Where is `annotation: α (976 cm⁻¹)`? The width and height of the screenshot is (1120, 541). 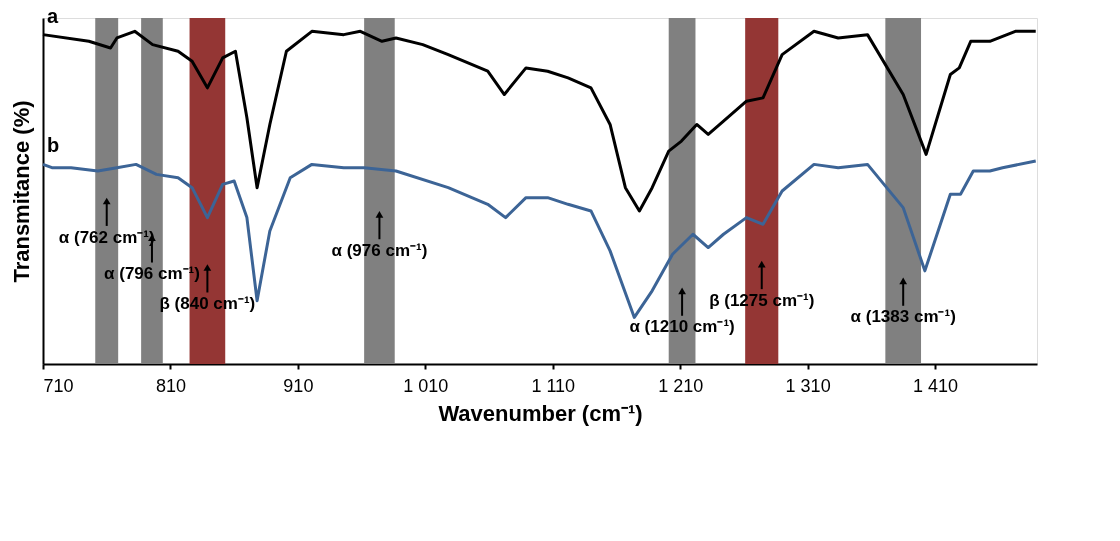
annotation: α (976 cm⁻¹) is located at coordinates (379, 250).